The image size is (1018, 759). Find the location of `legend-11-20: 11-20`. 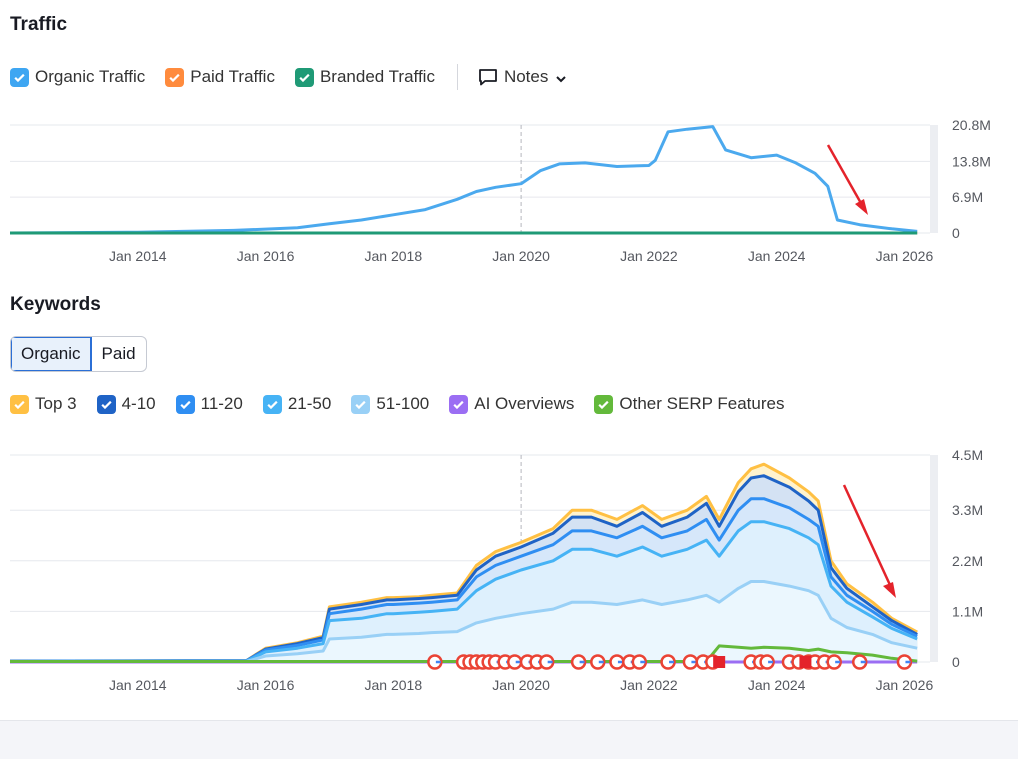

legend-11-20: 11-20 is located at coordinates (209, 404).